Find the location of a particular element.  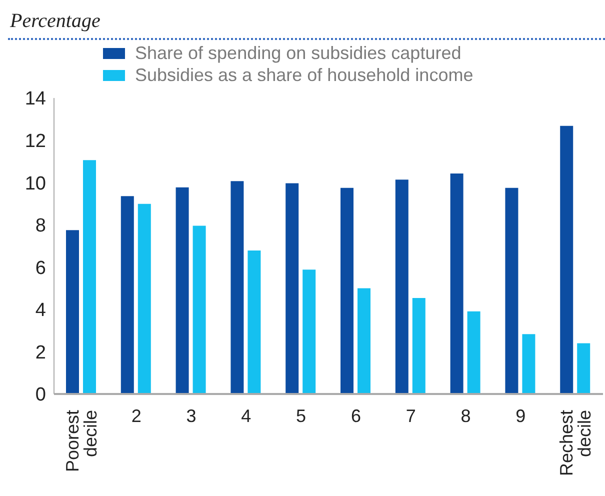

y-tick-label: 12 is located at coordinates (35, 141).